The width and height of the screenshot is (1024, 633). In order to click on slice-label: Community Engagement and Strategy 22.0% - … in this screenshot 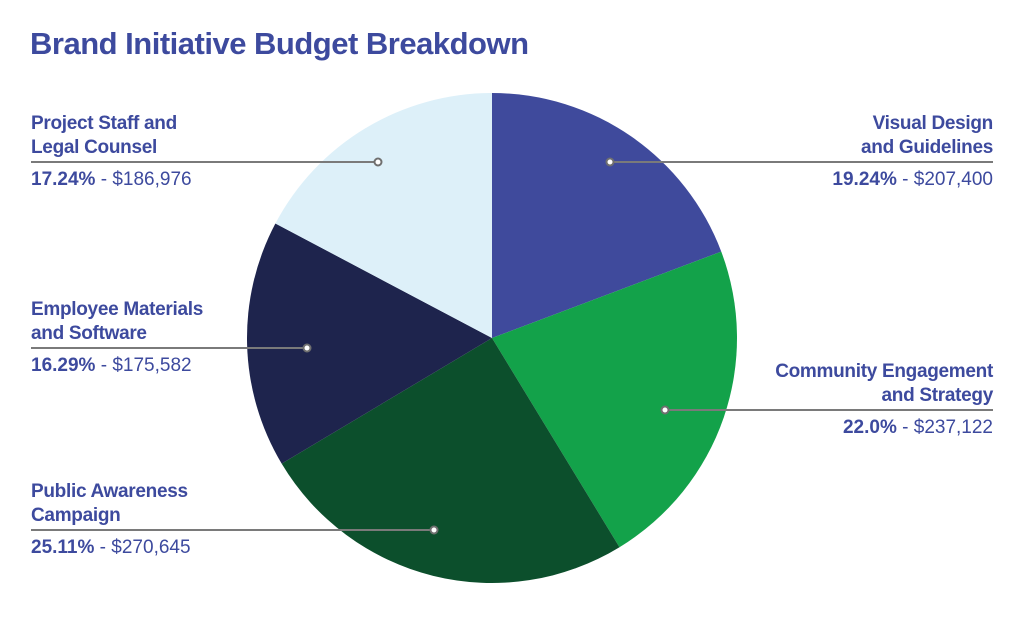, I will do `click(884, 400)`.